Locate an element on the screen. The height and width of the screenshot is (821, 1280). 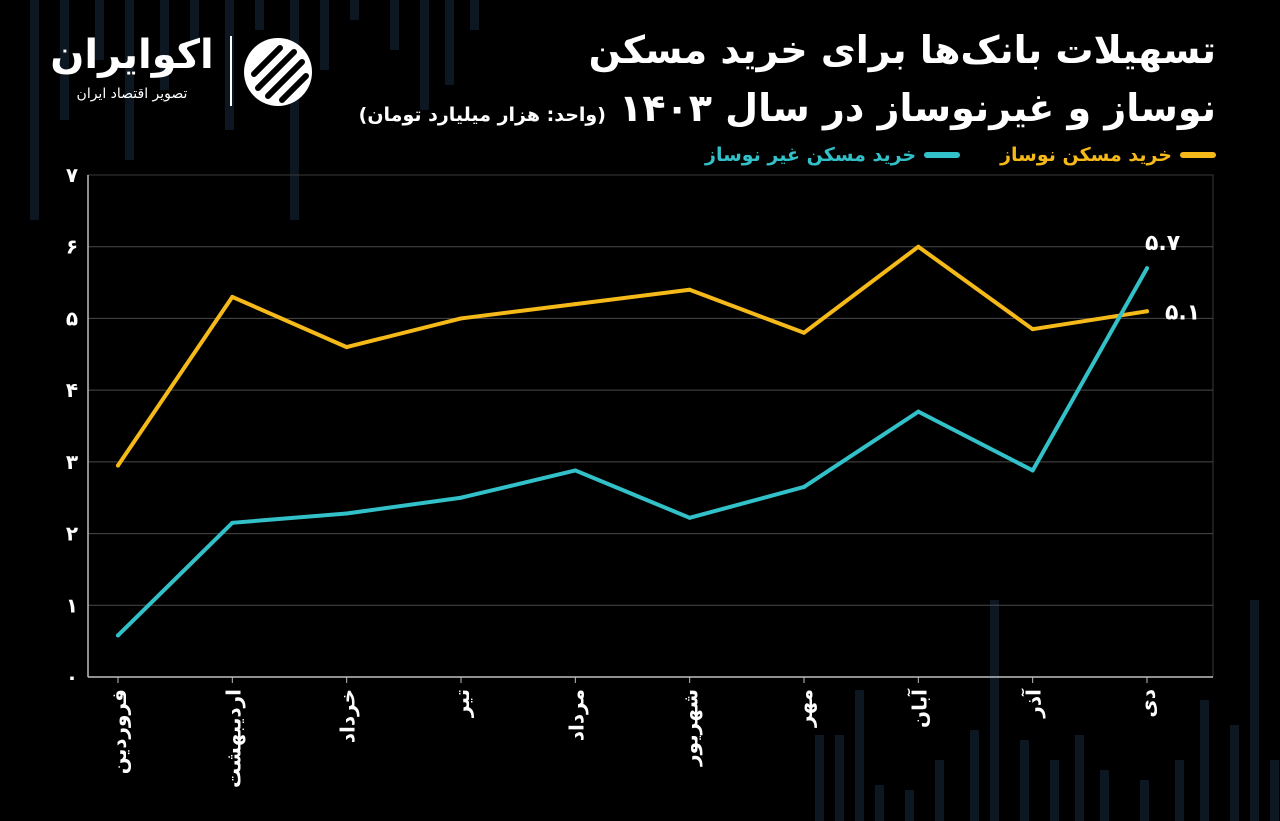
x-tick-label: خرداد is located at coordinates (348, 716).